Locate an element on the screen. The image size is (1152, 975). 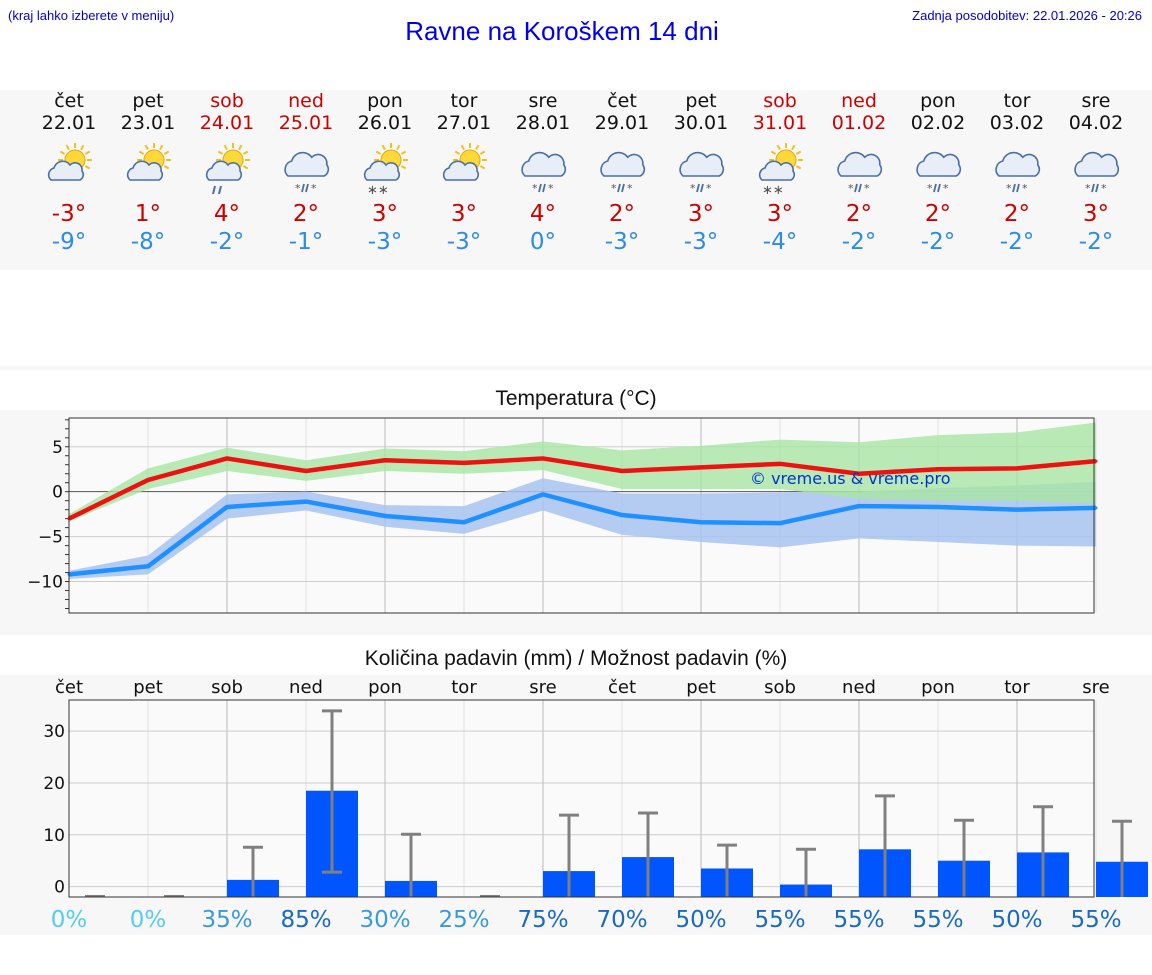
day-column: ned 01.02 * * 2° -2° is located at coordinates (859, 173).